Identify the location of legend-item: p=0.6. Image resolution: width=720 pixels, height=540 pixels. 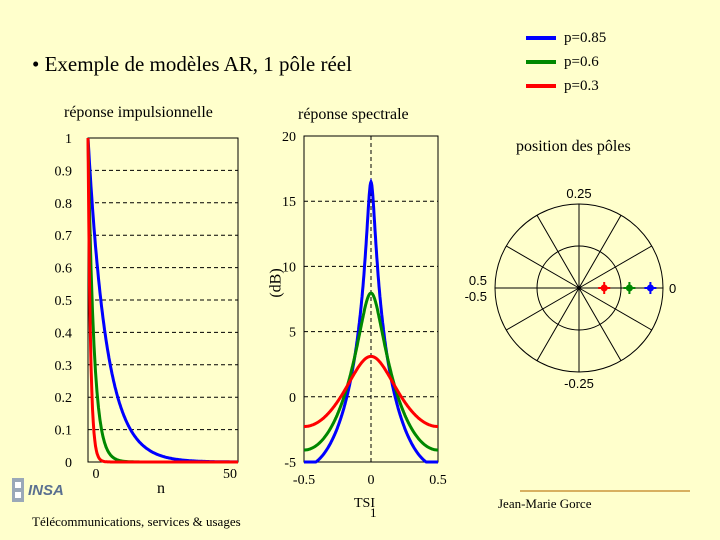
(562, 62).